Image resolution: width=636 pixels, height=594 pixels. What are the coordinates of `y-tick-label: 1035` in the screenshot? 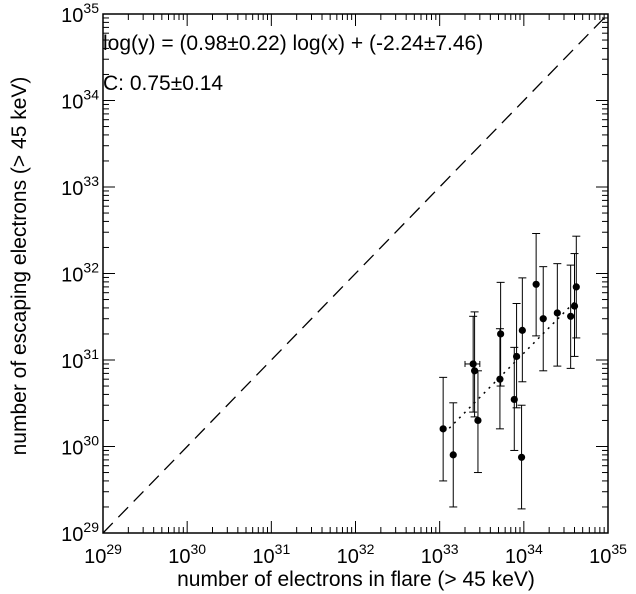 It's located at (80, 13).